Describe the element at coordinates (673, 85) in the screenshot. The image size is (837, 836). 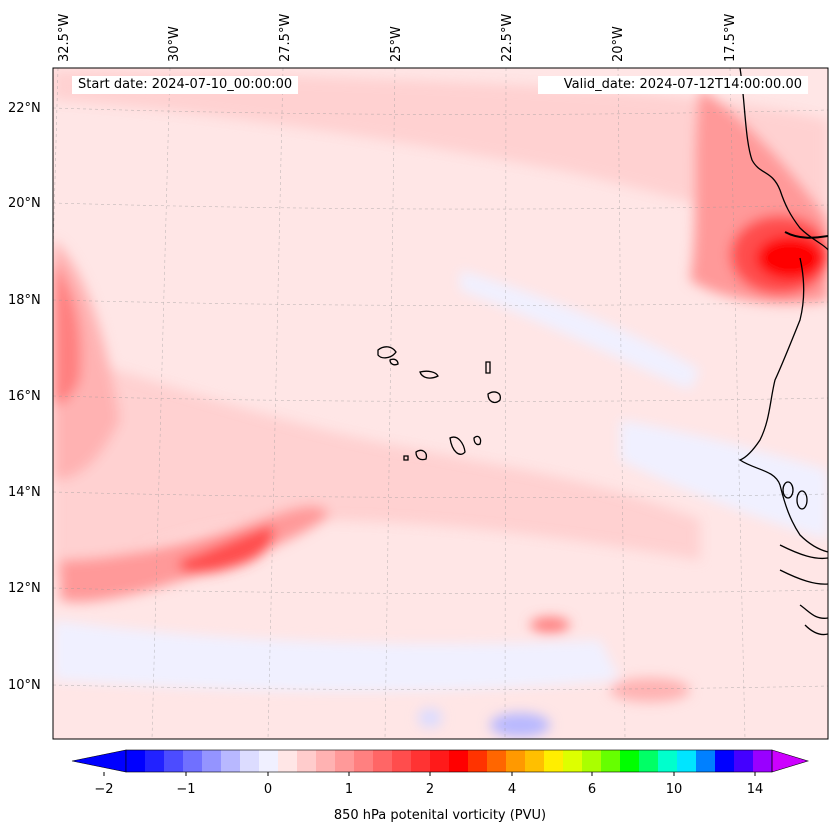
I see `valid-date-label: Valid_date: 2024-07-12T14:00:00.00` at that location.